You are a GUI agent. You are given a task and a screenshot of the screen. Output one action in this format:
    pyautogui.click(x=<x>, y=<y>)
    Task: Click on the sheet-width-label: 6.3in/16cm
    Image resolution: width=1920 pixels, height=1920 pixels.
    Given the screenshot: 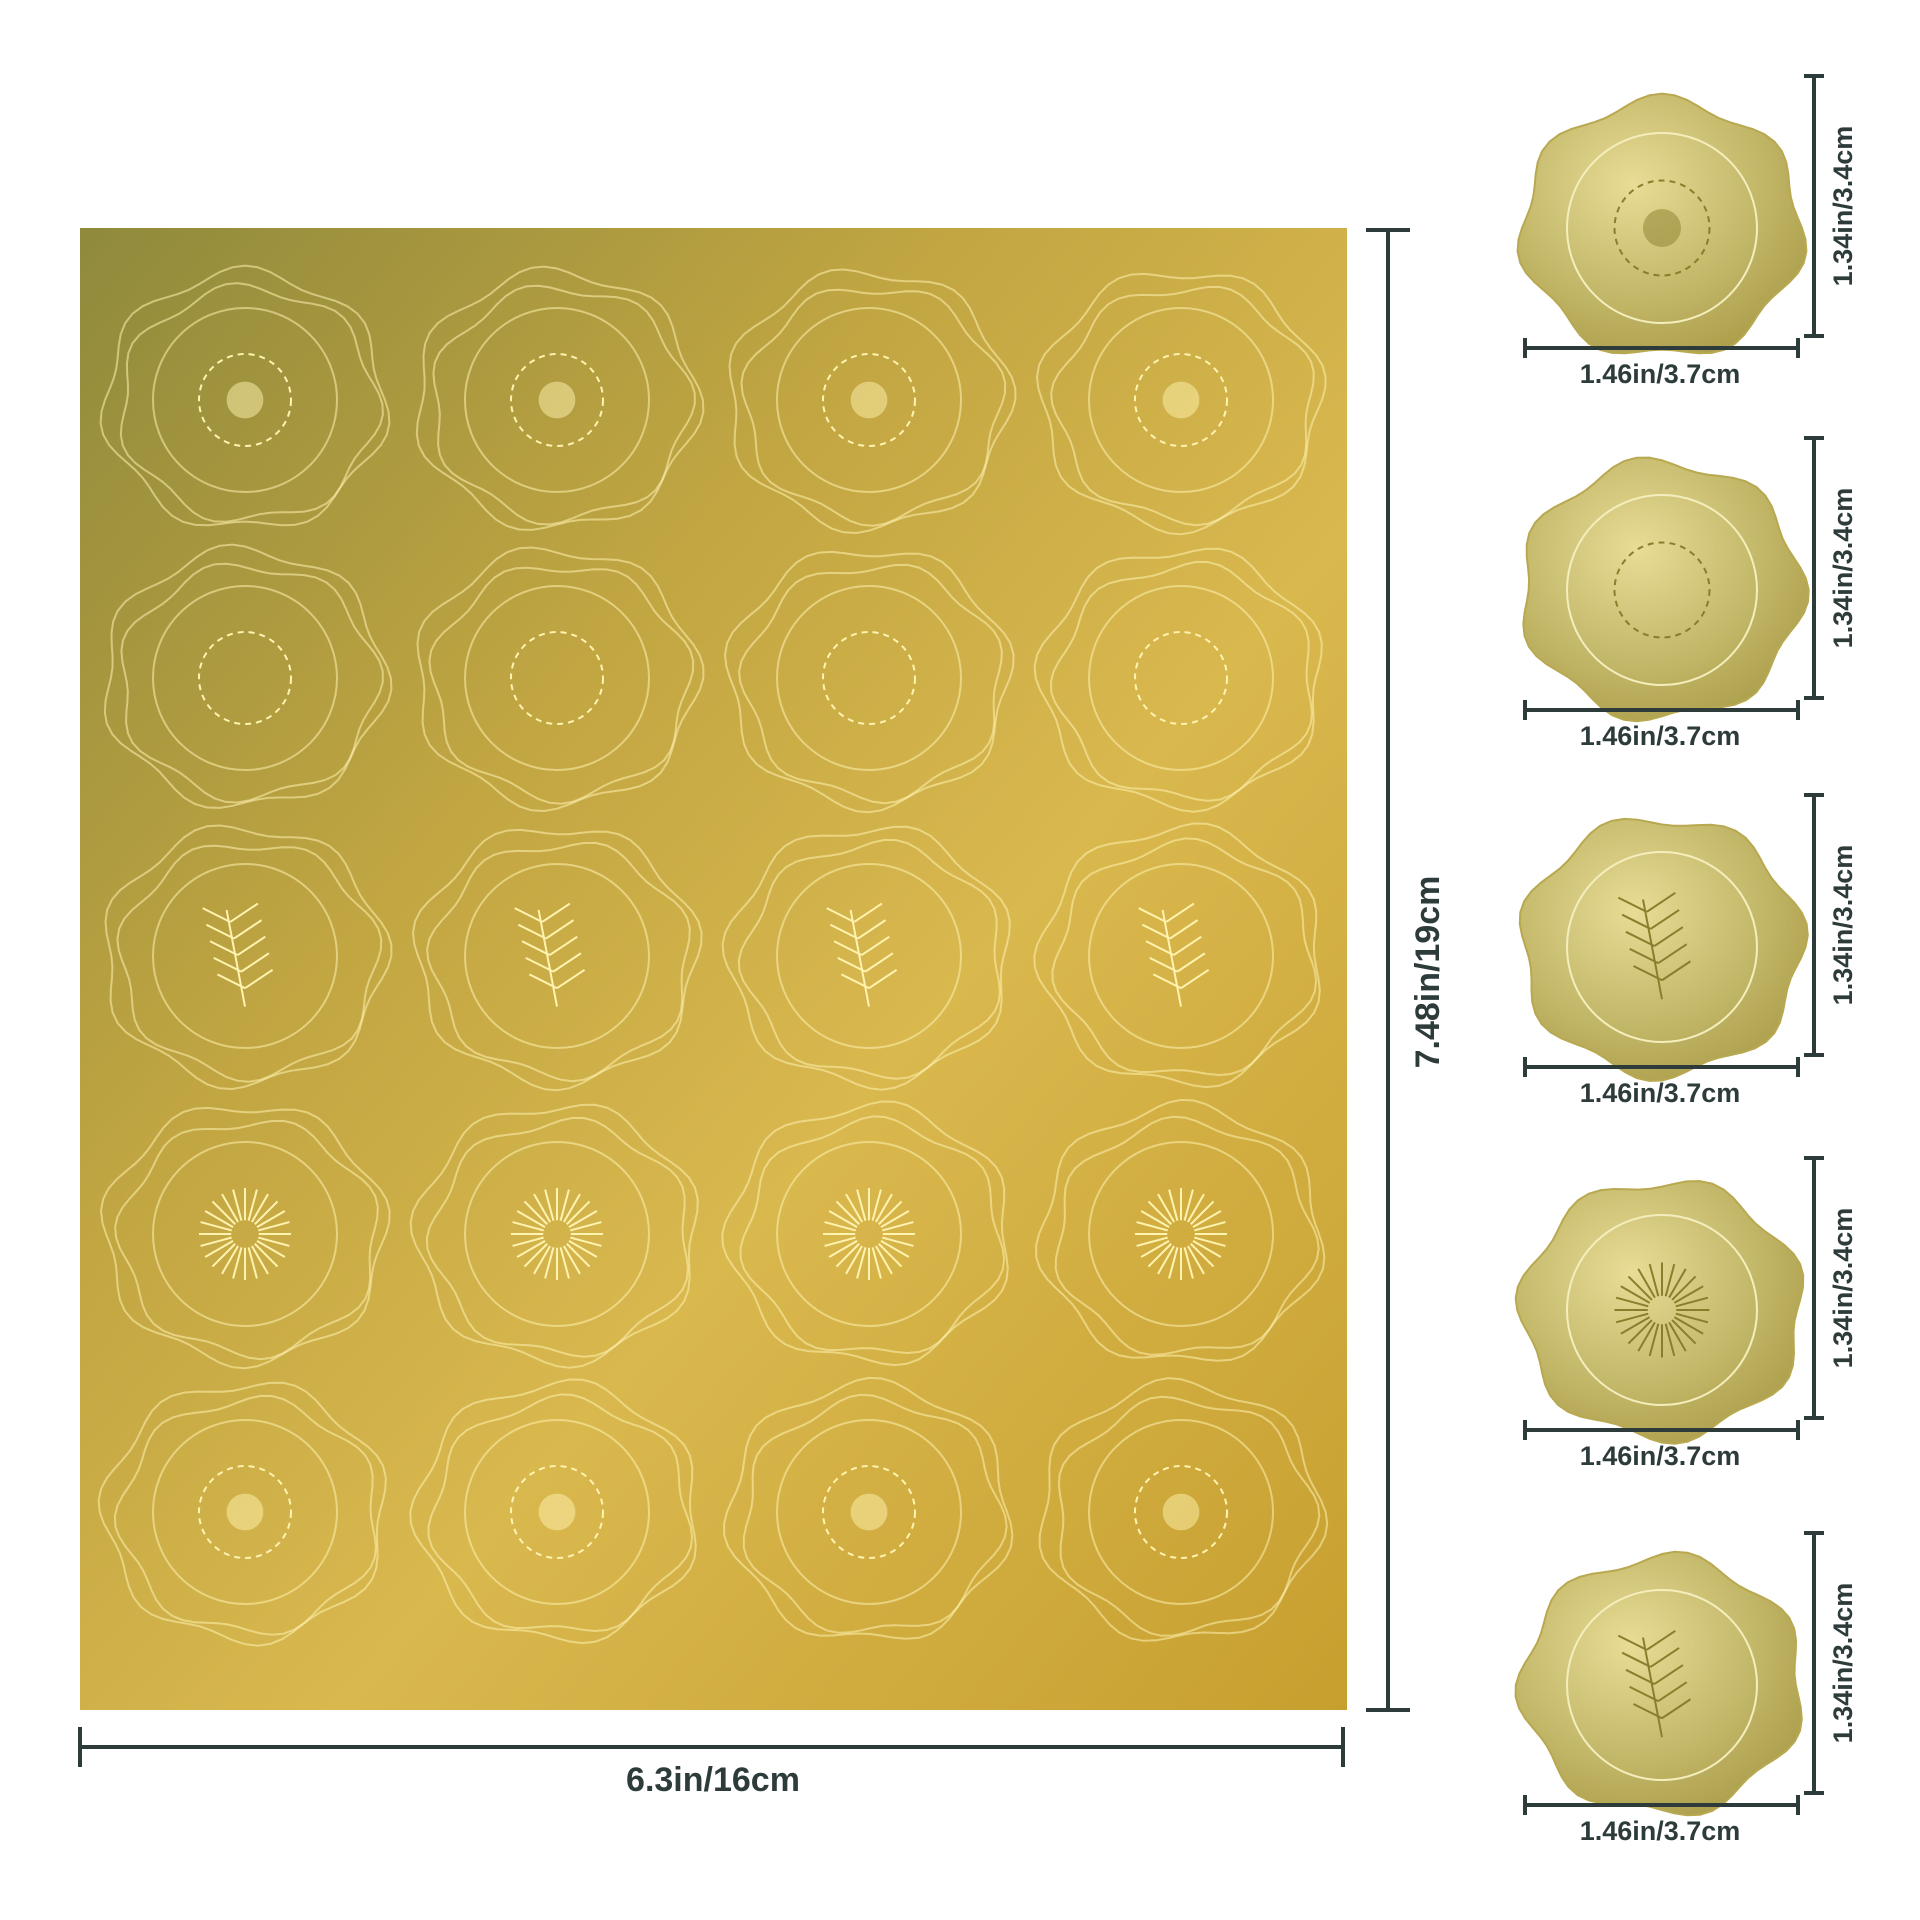 What is the action you would take?
    pyautogui.click(x=713, y=1780)
    